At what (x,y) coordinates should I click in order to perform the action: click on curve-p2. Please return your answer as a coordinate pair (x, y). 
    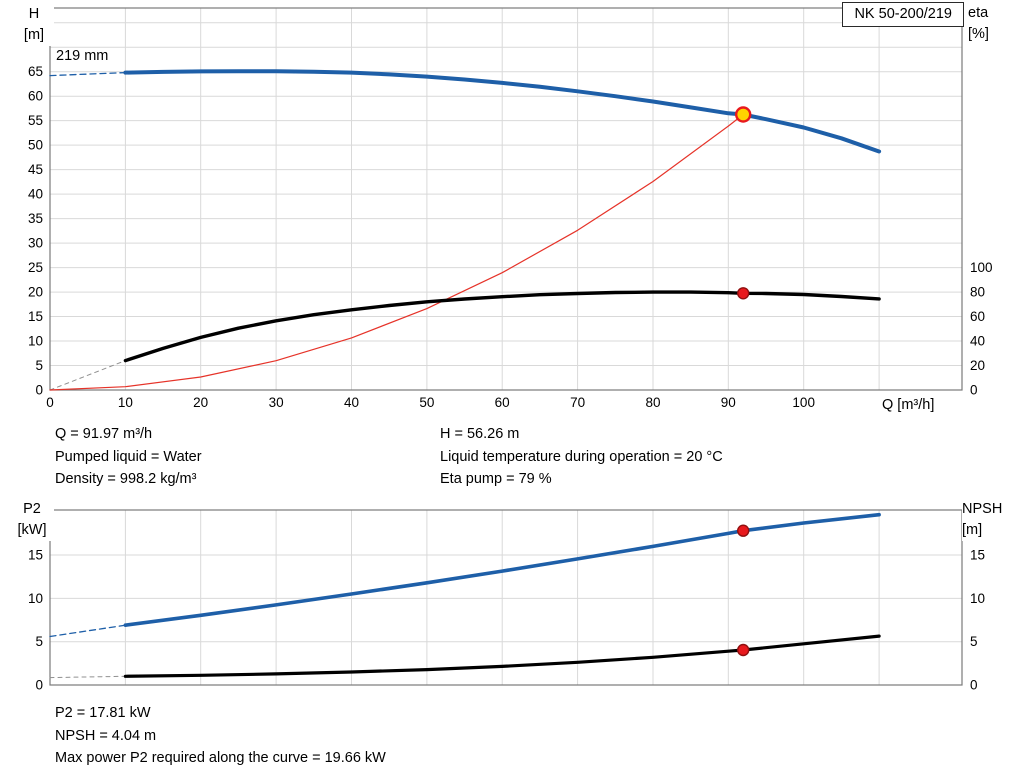
    Looking at the image, I should click on (502, 569).